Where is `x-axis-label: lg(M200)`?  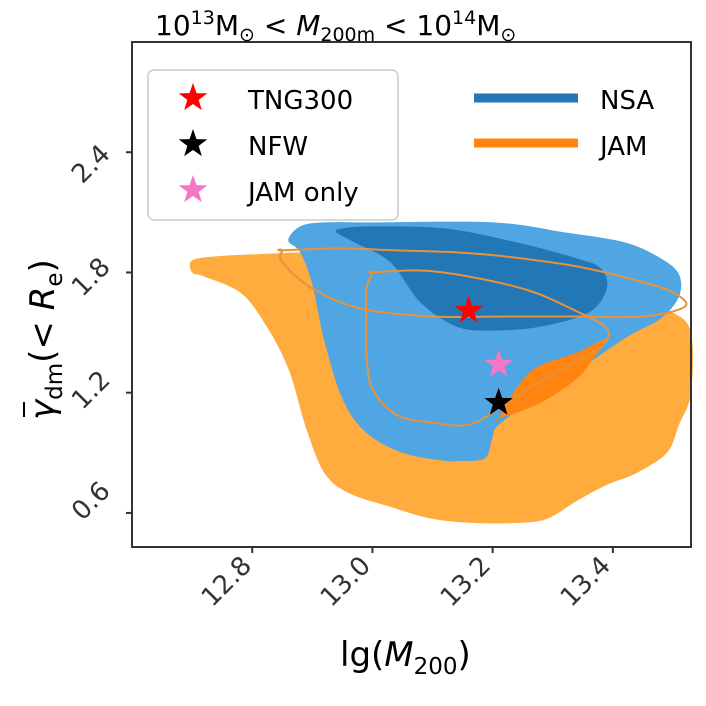 x-axis-label: lg(M200) is located at coordinates (405, 657).